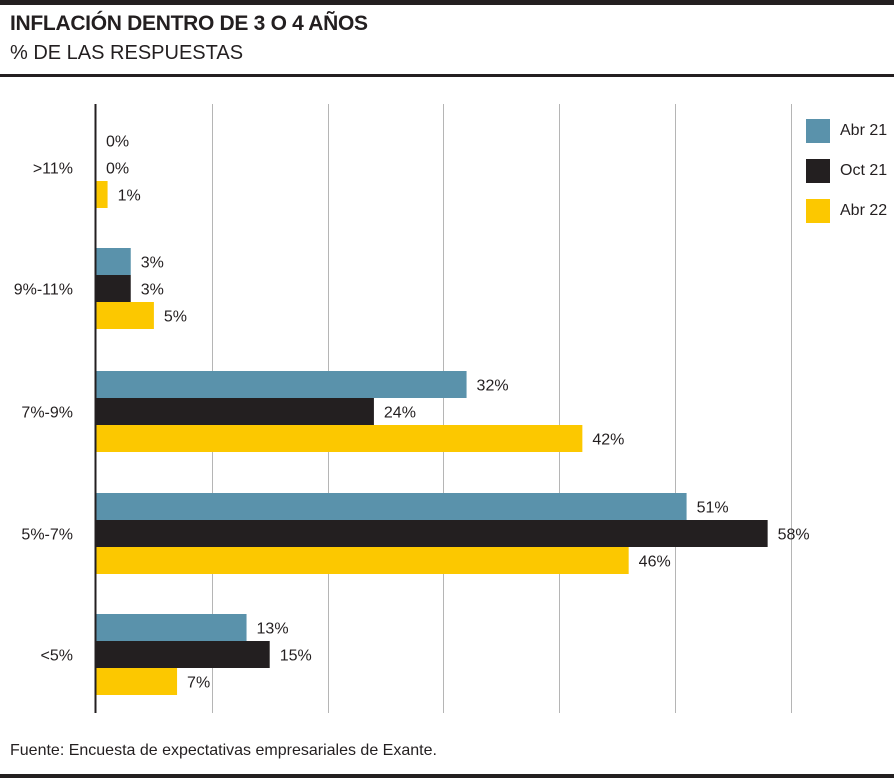 The width and height of the screenshot is (894, 780). I want to click on legend-label-abr-21: Abr 21, so click(864, 130).